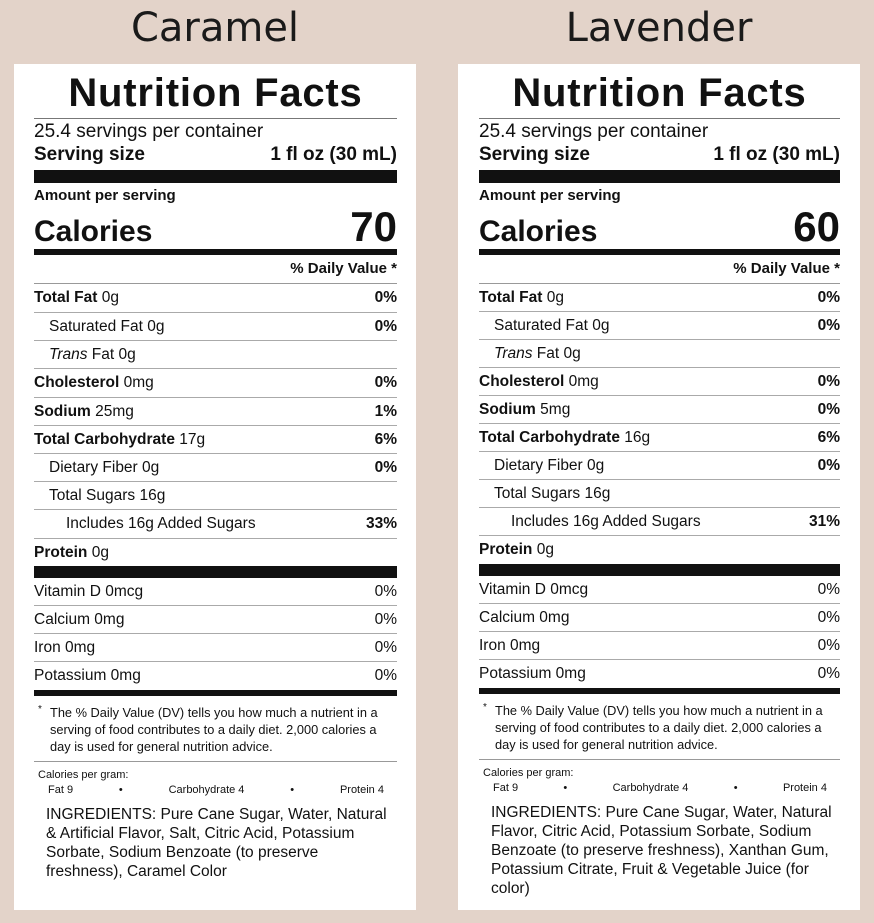 The width and height of the screenshot is (874, 923). What do you see at coordinates (192, 439) in the screenshot?
I see `nutrient-amount: 17g` at bounding box center [192, 439].